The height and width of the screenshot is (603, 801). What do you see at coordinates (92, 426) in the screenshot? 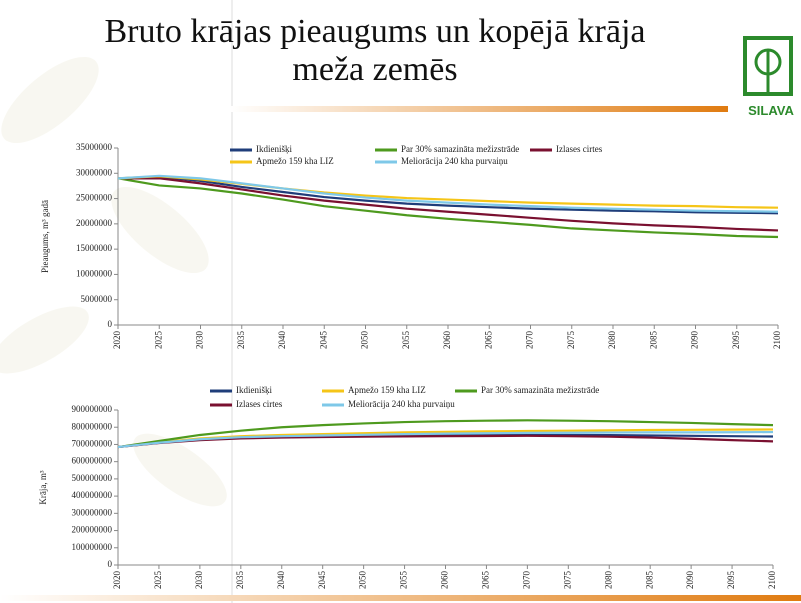
I see `y-tick-label: 800000000` at bounding box center [92, 426].